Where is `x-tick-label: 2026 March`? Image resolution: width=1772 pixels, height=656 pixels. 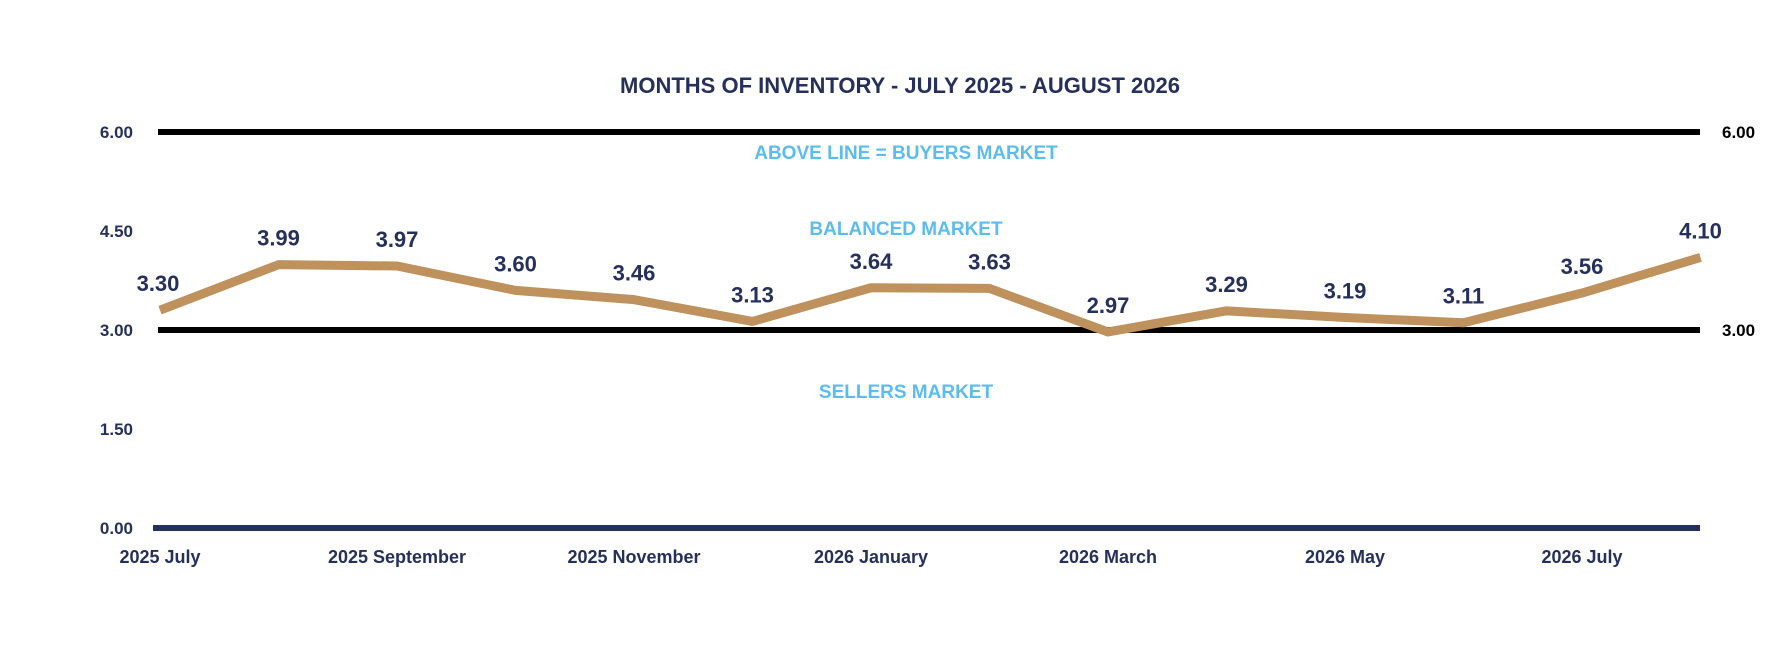 x-tick-label: 2026 March is located at coordinates (1108, 557).